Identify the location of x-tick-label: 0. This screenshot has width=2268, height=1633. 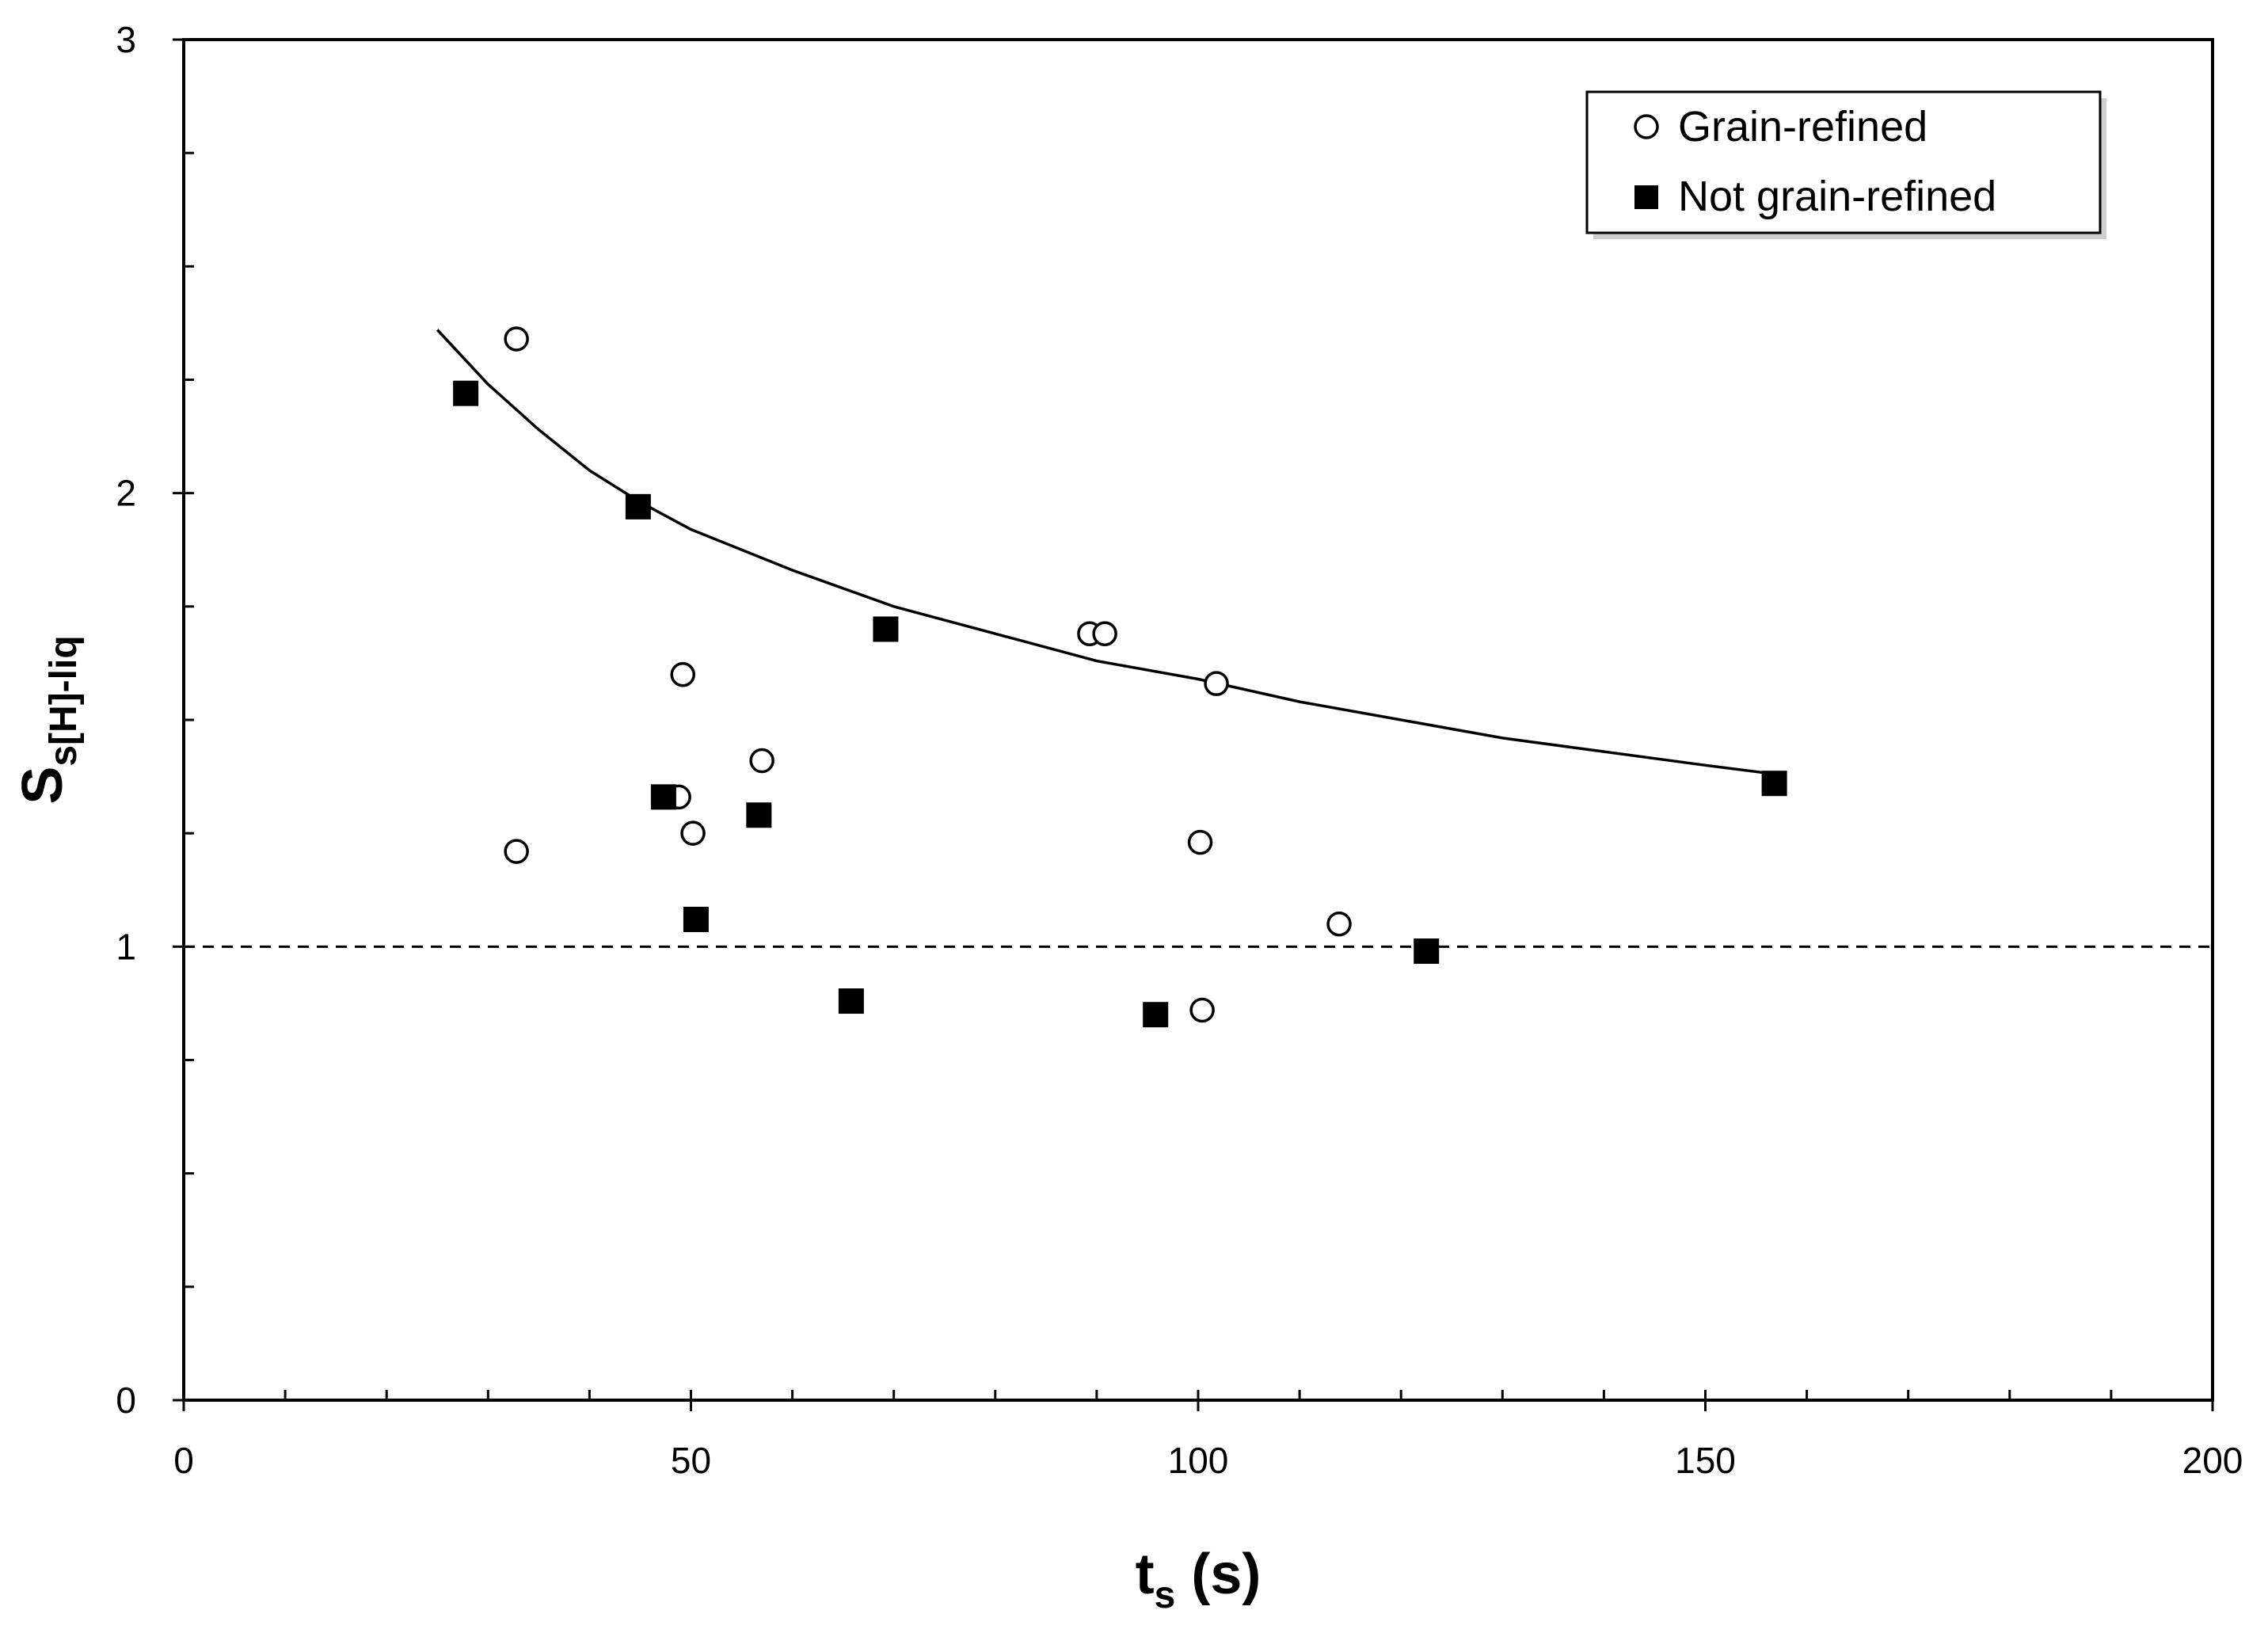
(183, 1460).